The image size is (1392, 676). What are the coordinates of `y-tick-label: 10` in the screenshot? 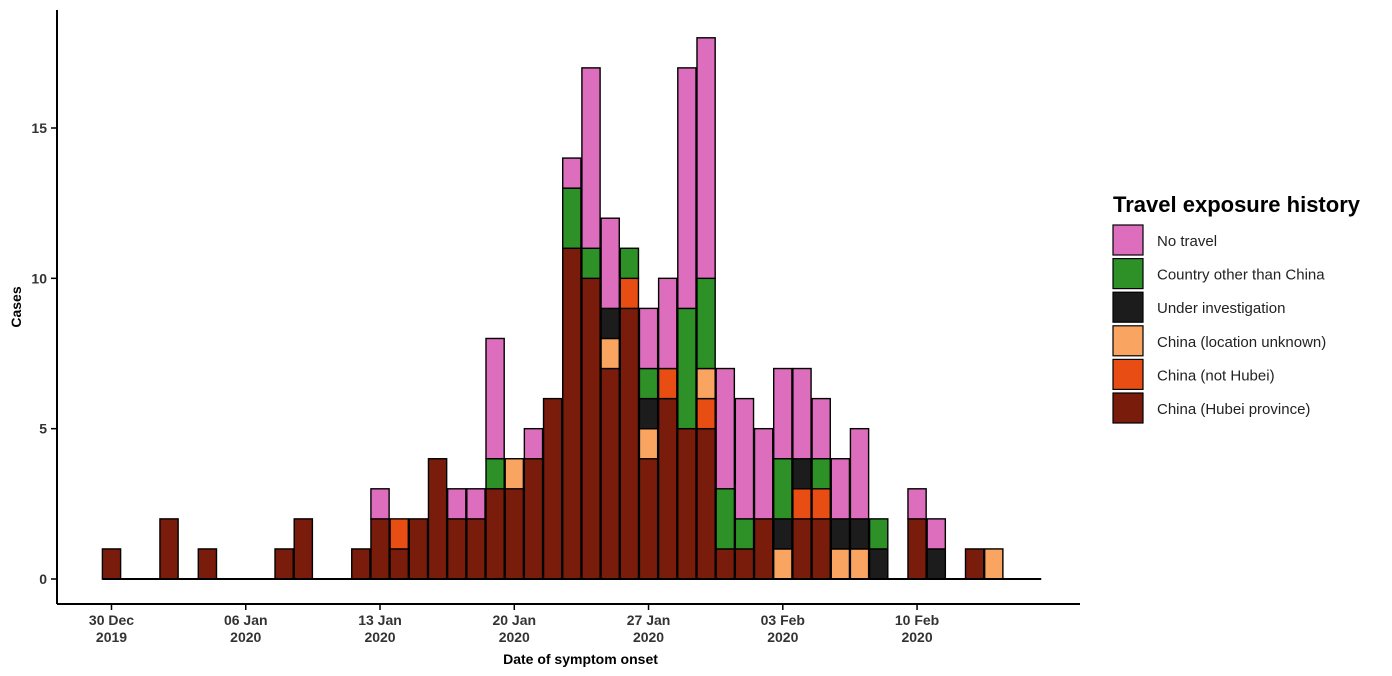 It's located at (39, 278).